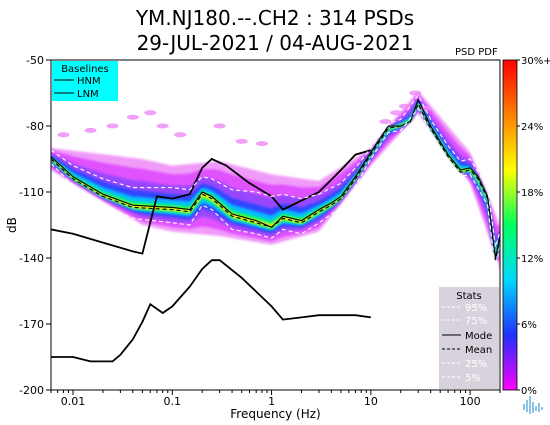  What do you see at coordinates (470, 401) in the screenshot?
I see `x-tick-label: 100` at bounding box center [470, 401].